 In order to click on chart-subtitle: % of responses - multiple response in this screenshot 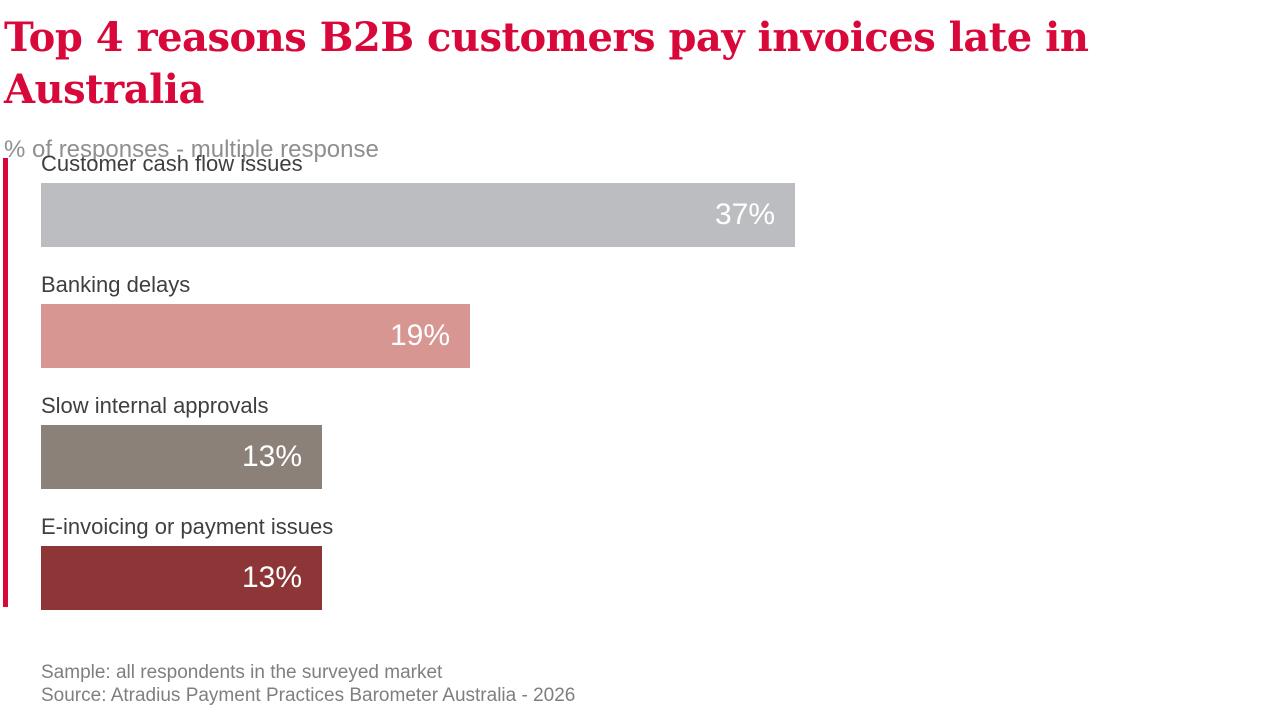, I will do `click(191, 149)`.